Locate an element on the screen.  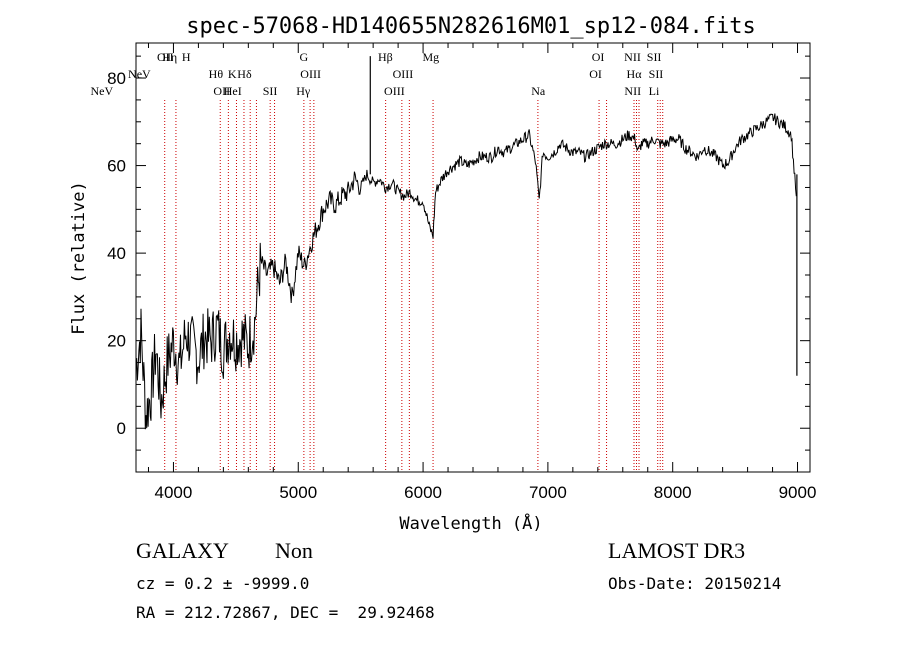
spectral-line-label: Mg is located at coordinates (430, 57).